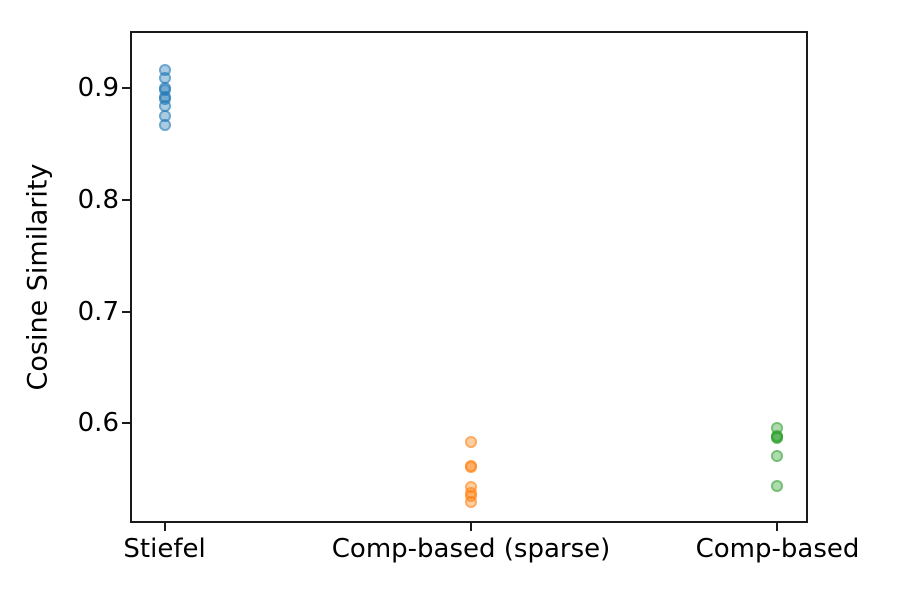 This screenshot has width=900, height=600. What do you see at coordinates (471, 549) in the screenshot?
I see `x-tick-label-comp-based-sparse-: Comp-based (sparse)` at bounding box center [471, 549].